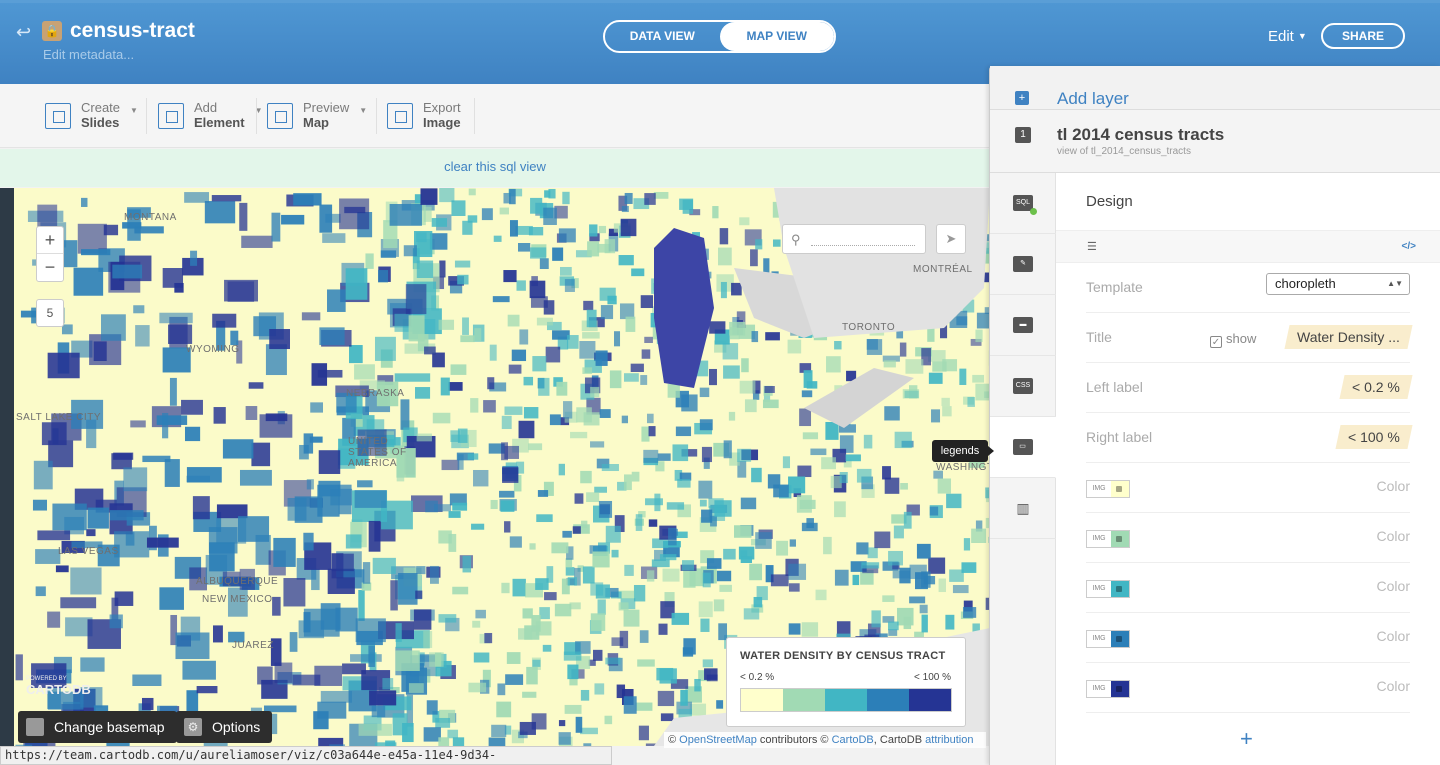 This screenshot has height=765, width=1440. I want to click on left-label-input: < 0.2 %, so click(1376, 387).